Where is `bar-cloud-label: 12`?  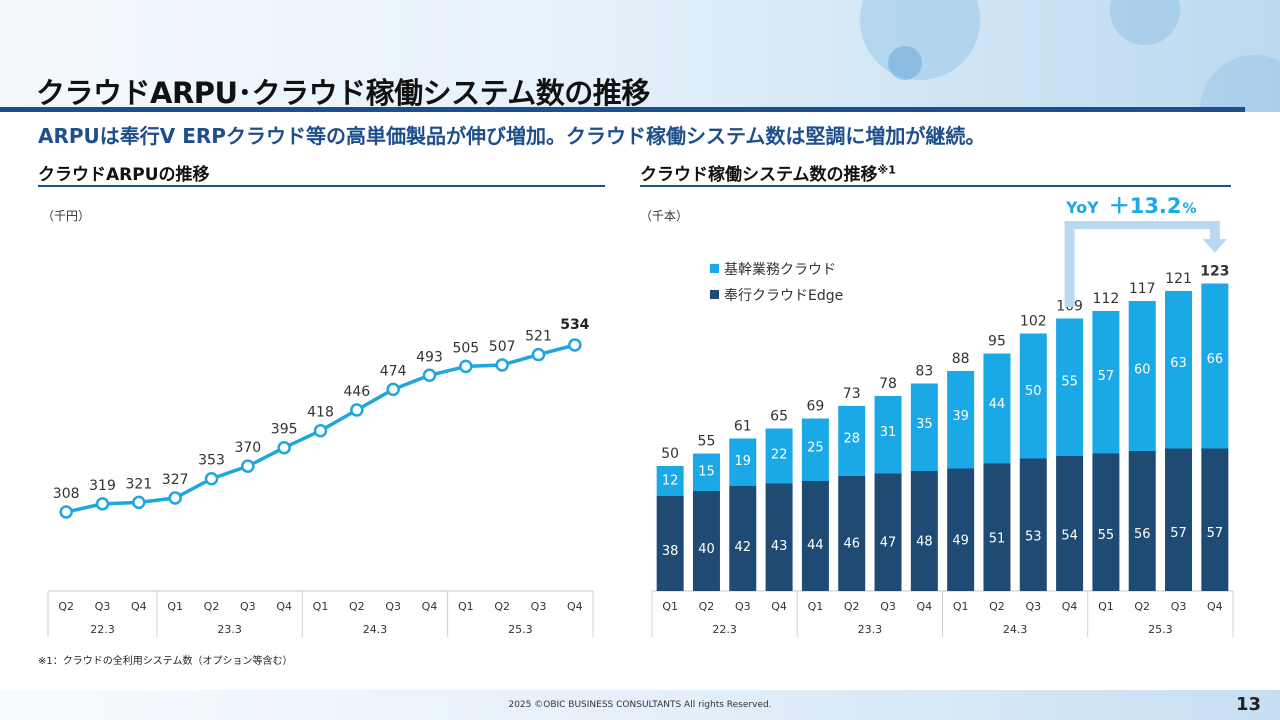 bar-cloud-label: 12 is located at coordinates (670, 481).